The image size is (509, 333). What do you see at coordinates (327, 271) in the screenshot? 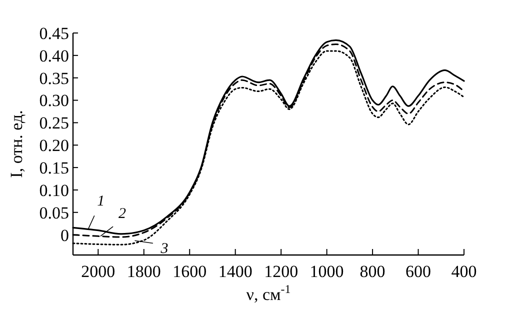
I see `x-tick-label: 1000` at bounding box center [327, 271].